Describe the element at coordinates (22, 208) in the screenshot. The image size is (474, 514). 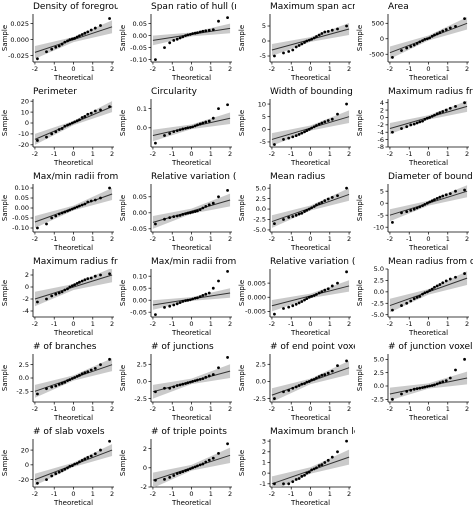
I see `y-tick-label: 0.00` at that location.